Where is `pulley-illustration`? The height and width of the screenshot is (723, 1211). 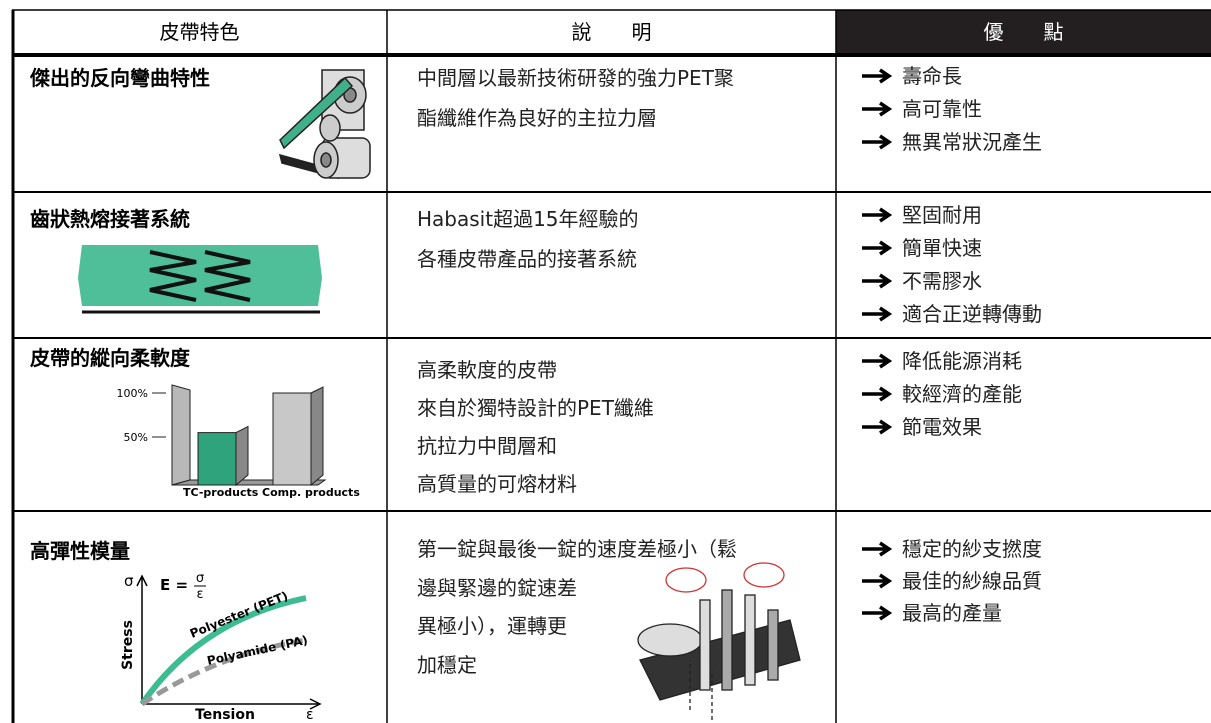
pulley-illustration is located at coordinates (324, 124).